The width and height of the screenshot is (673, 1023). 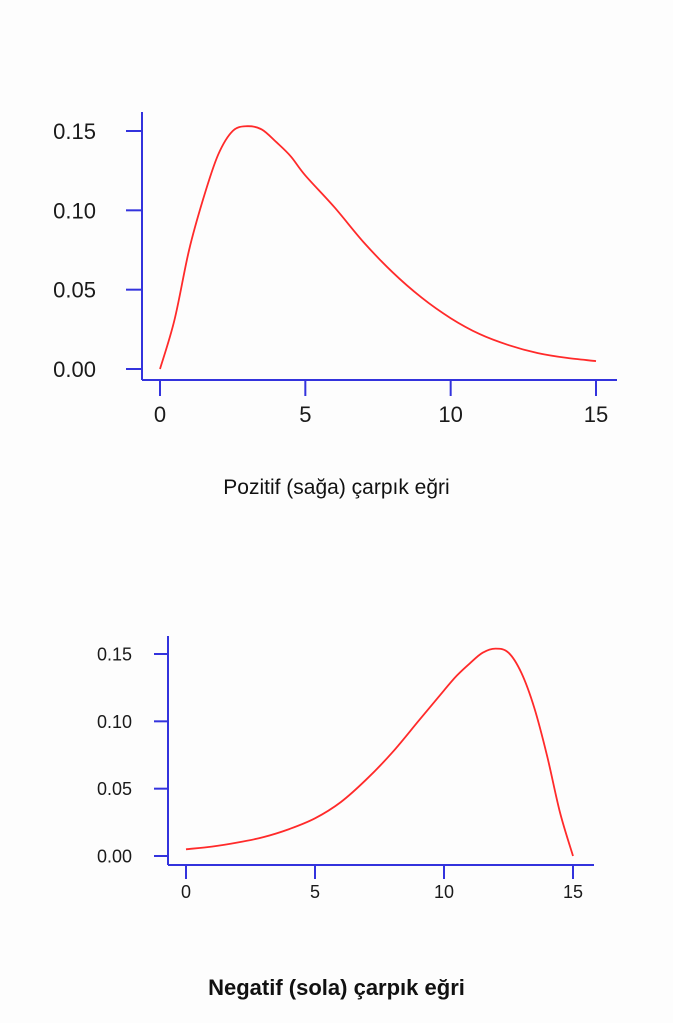 What do you see at coordinates (444, 892) in the screenshot?
I see `bottom-x-tick-label: 10` at bounding box center [444, 892].